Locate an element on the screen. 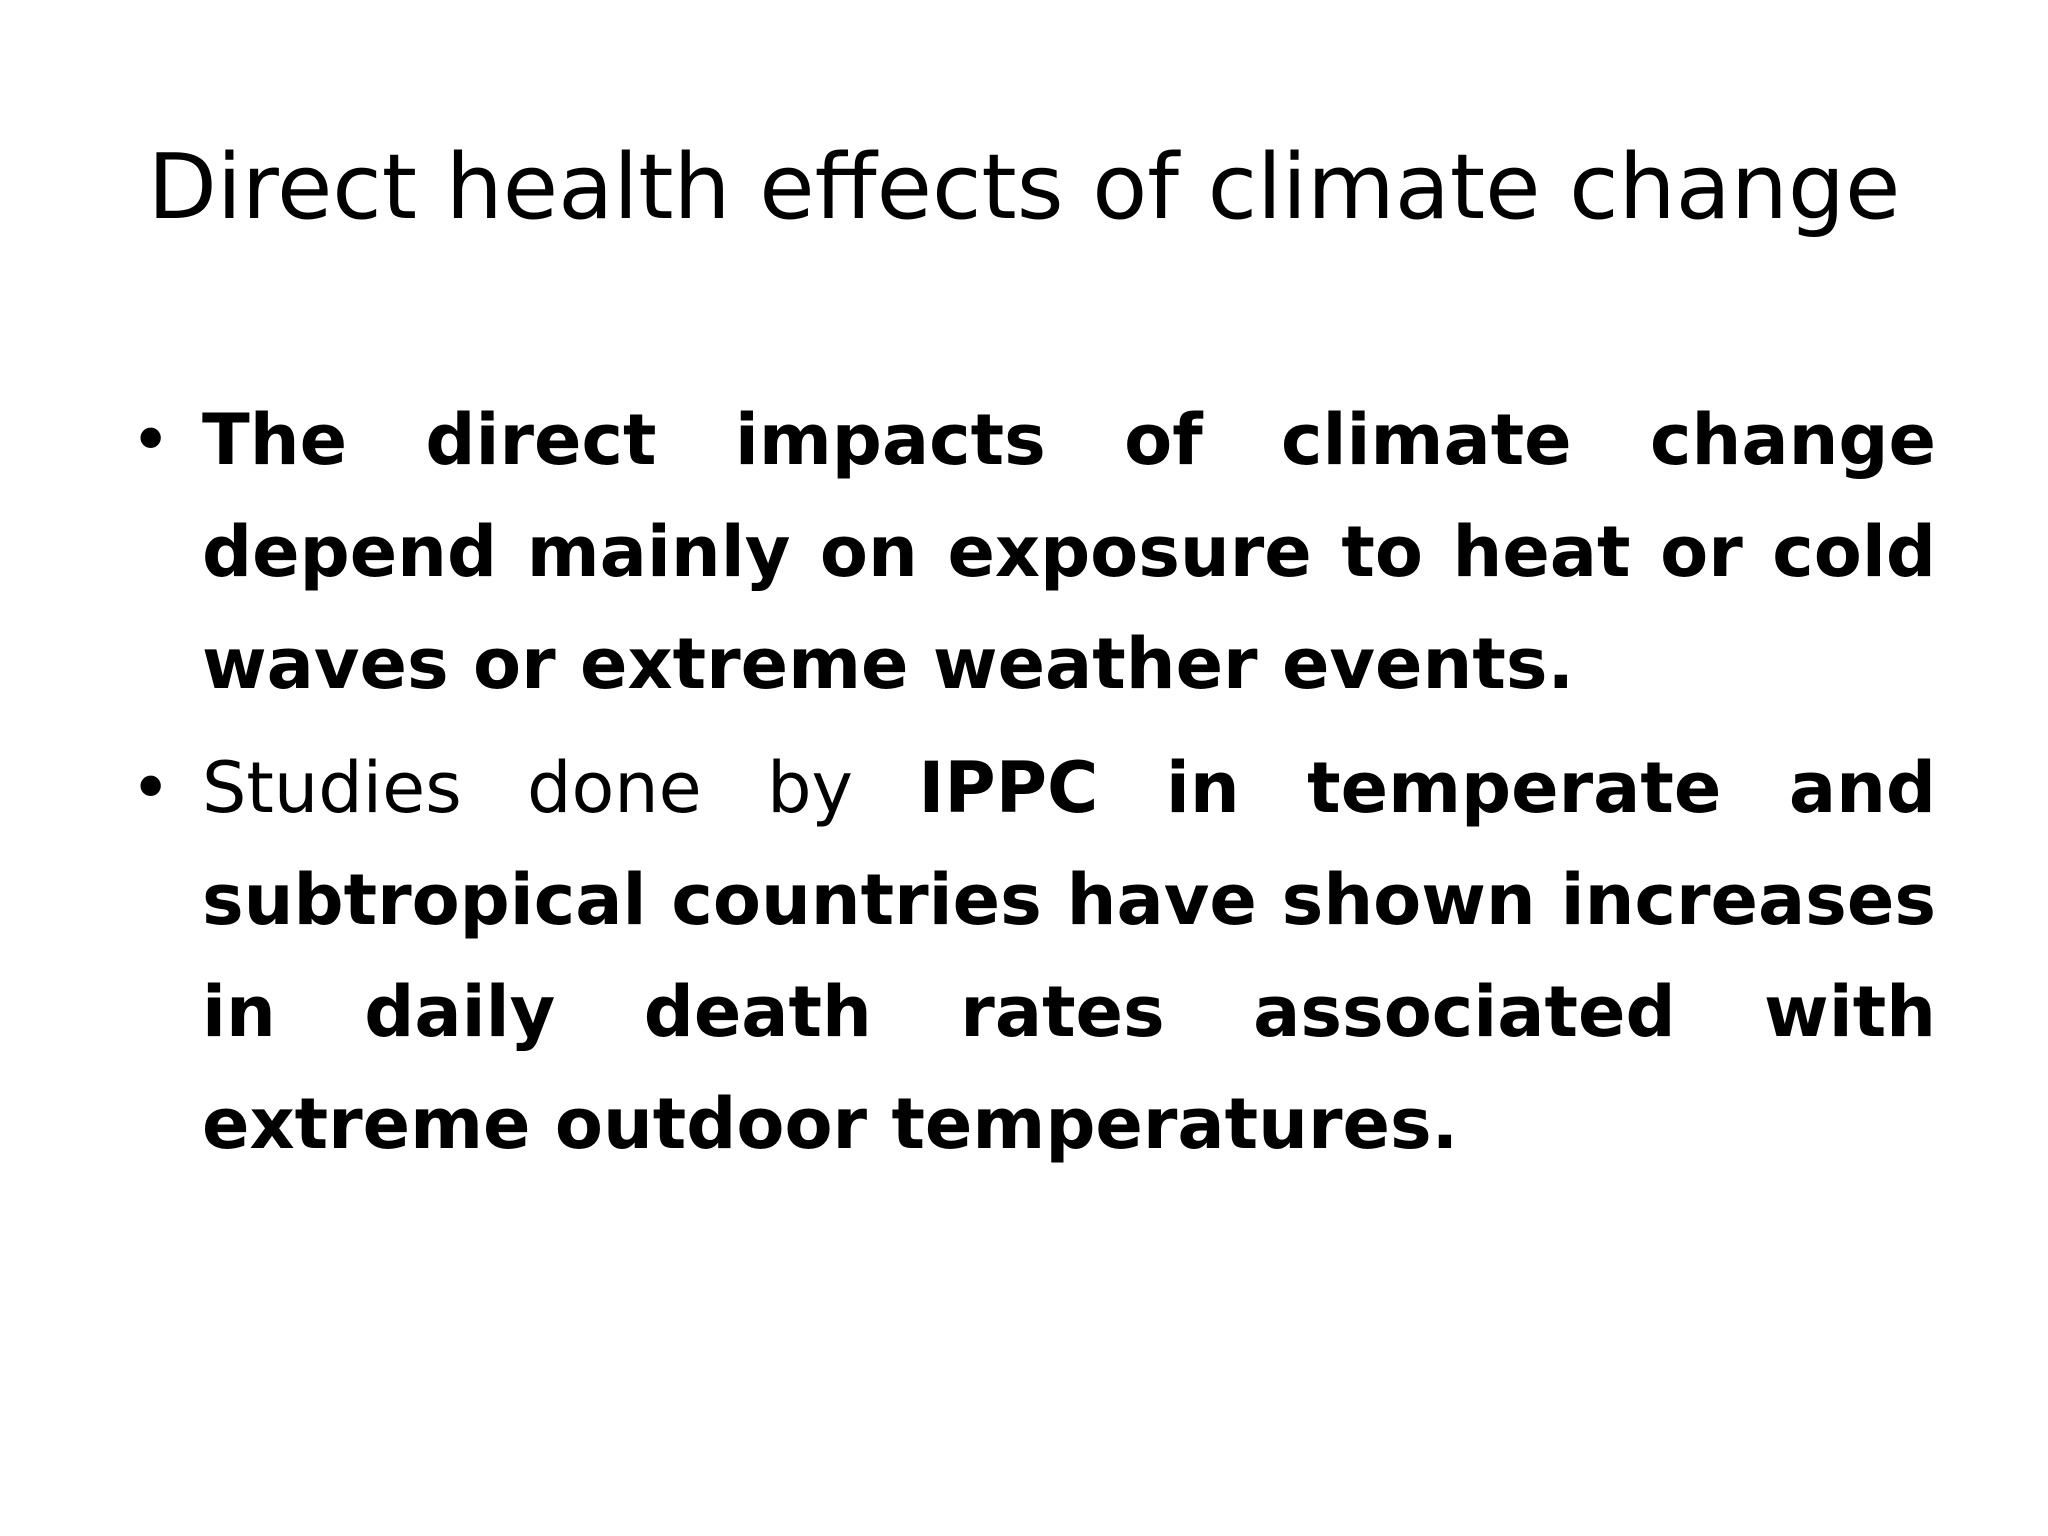  slide-title: Direct health effects of climate change is located at coordinates (1024, 187).